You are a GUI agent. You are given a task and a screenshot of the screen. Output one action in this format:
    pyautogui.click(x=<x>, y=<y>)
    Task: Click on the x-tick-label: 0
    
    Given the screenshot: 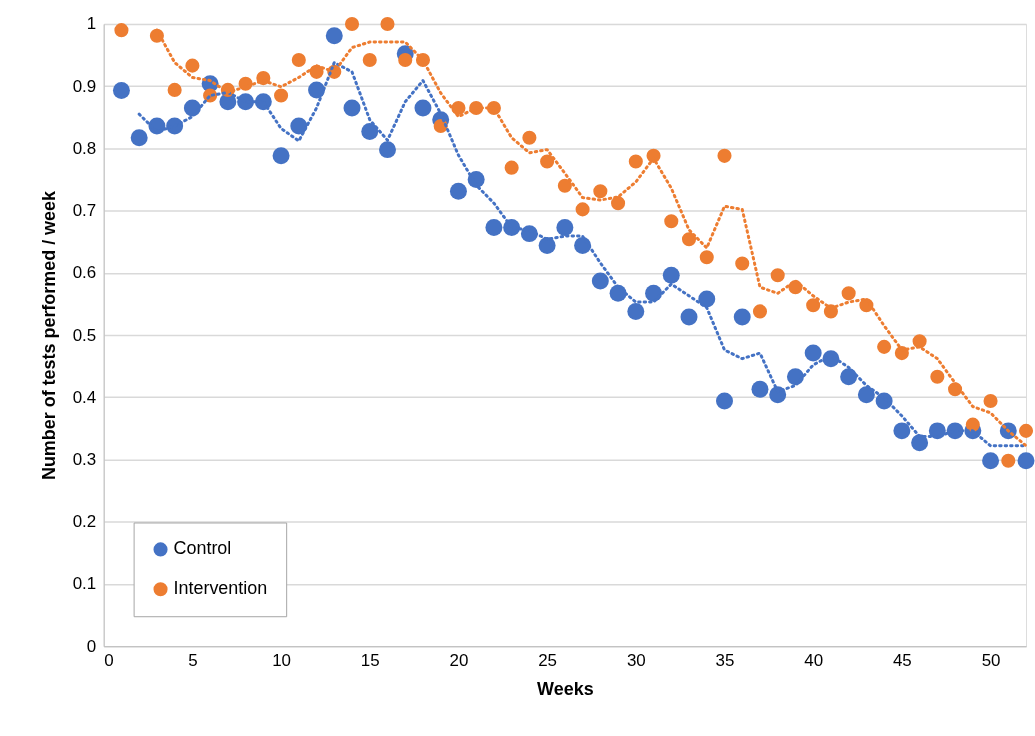 What is the action you would take?
    pyautogui.click(x=109, y=660)
    